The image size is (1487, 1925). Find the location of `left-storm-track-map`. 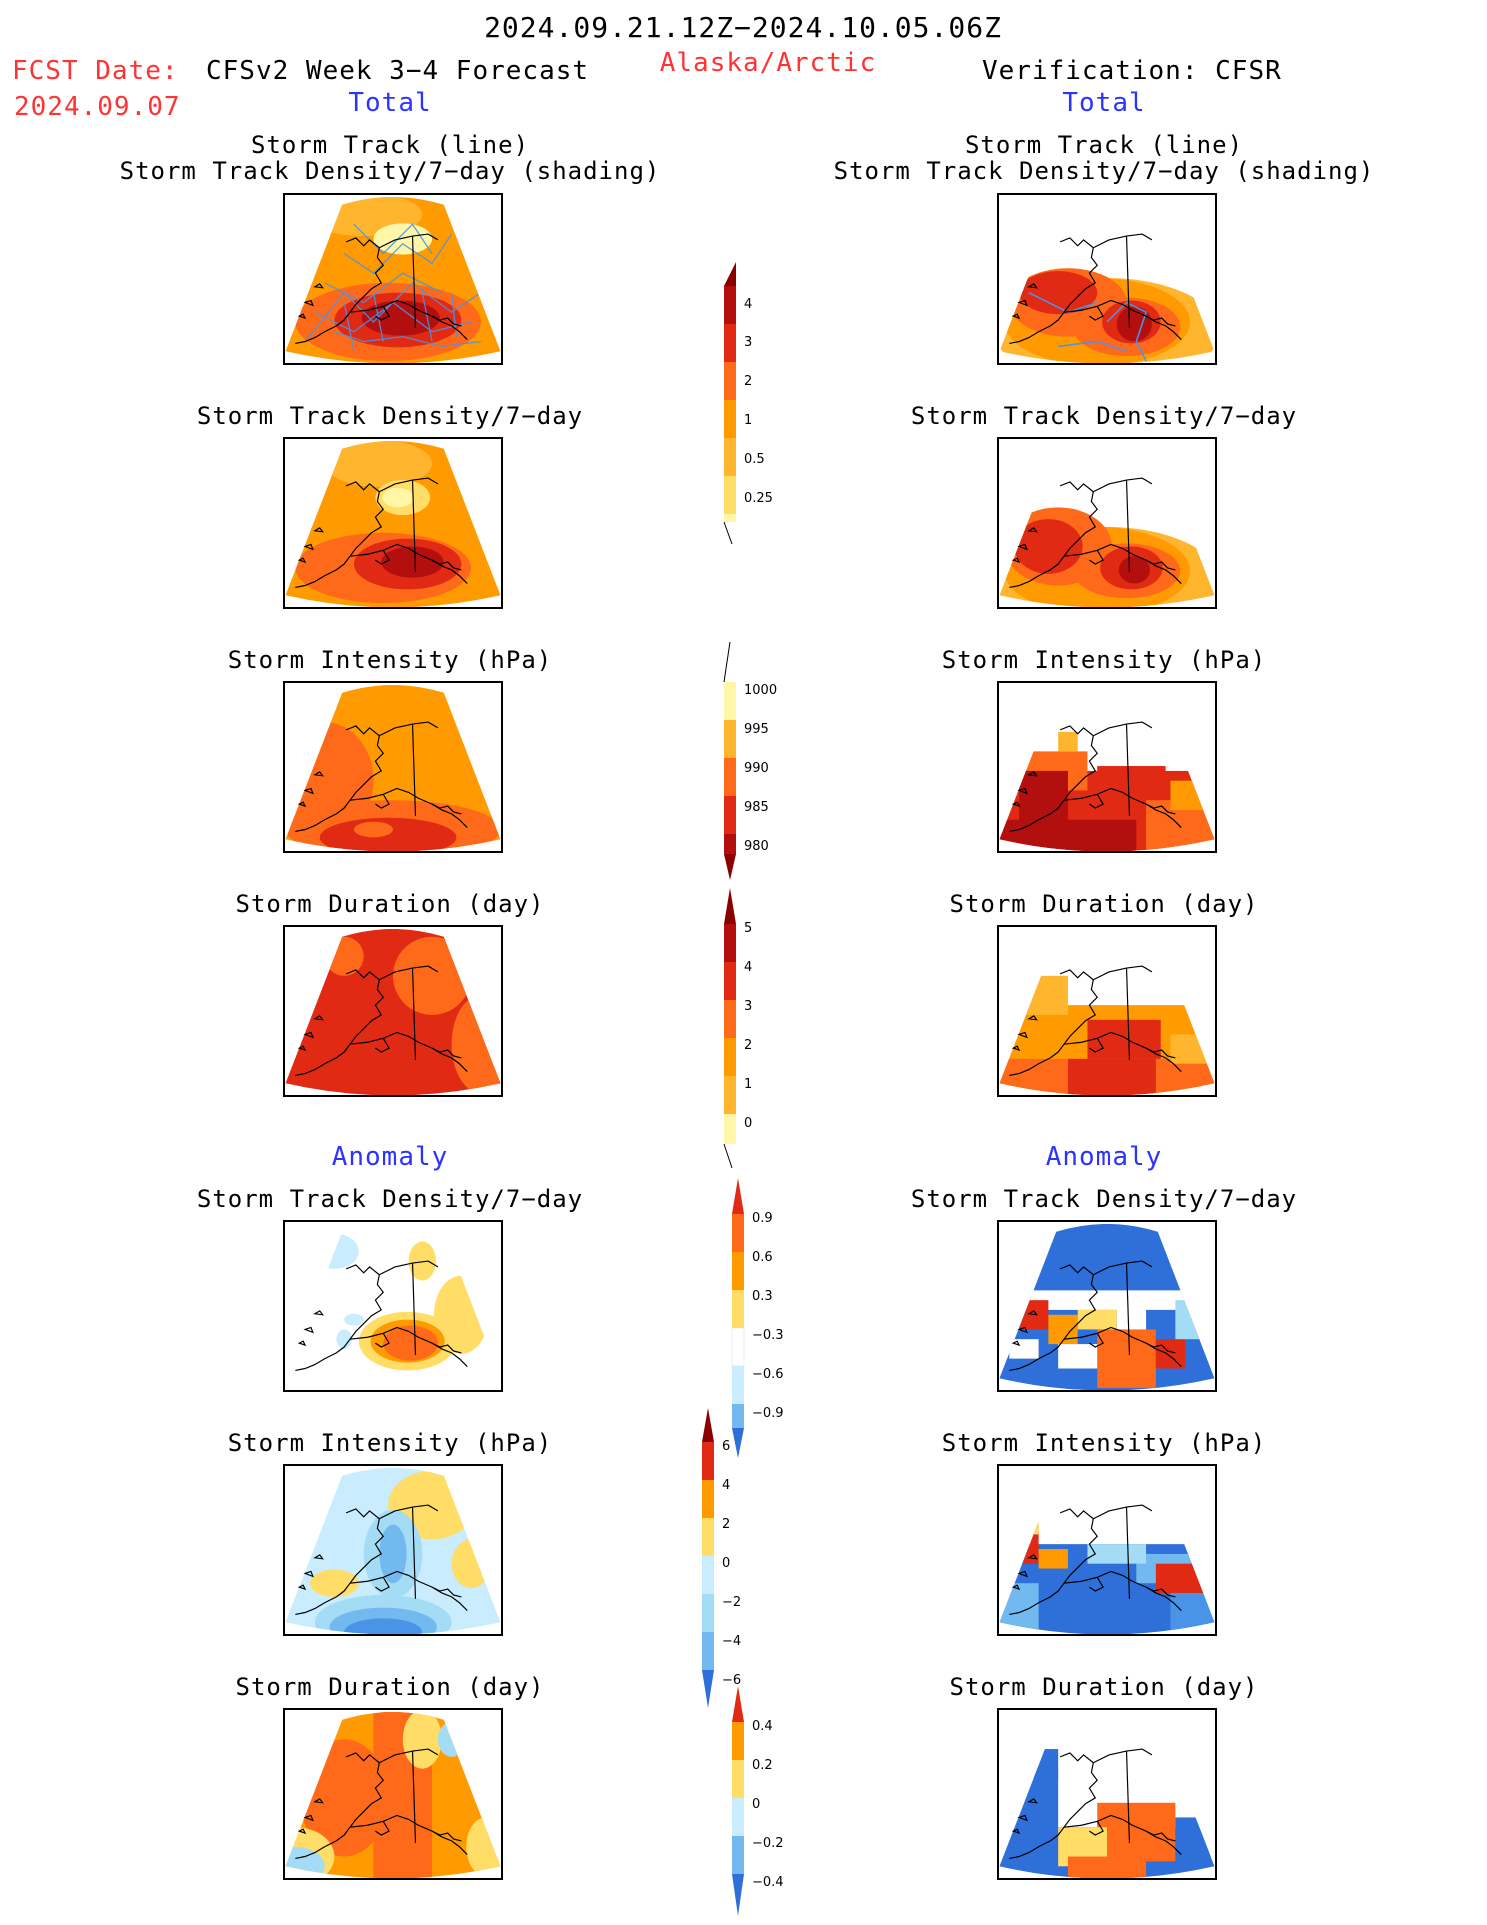

left-storm-track-map is located at coordinates (393, 279).